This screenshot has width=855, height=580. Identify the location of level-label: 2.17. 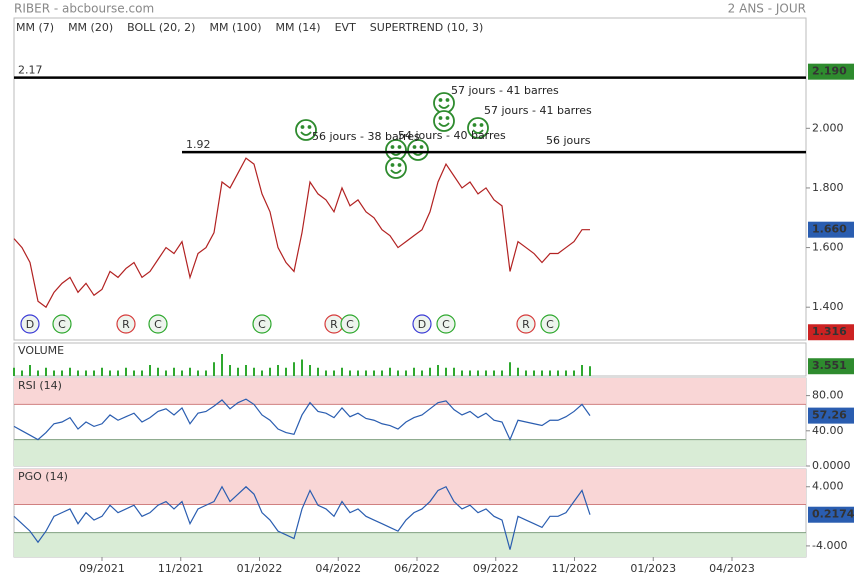
(30, 70).